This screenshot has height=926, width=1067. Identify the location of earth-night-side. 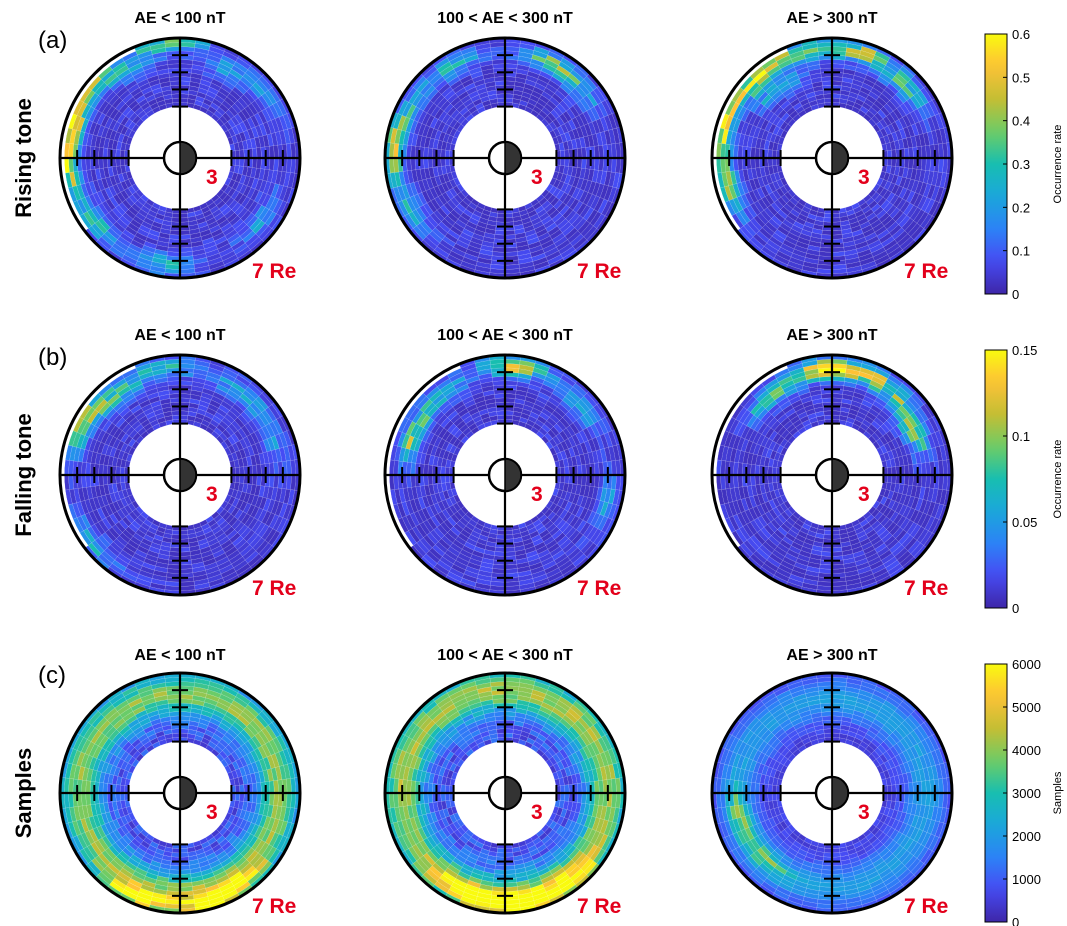
(840, 475).